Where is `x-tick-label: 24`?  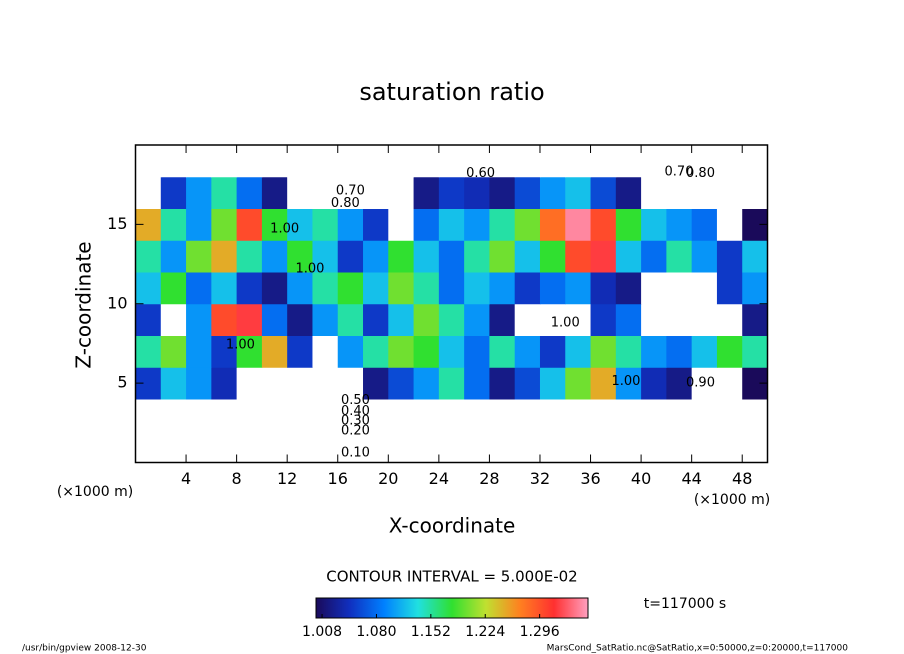
x-tick-label: 24 is located at coordinates (439, 478).